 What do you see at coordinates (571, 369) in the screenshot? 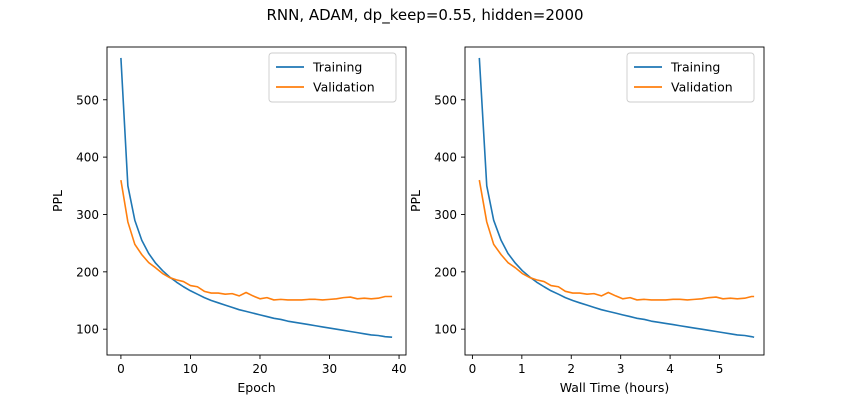
I see `x-tick-label: 2` at bounding box center [571, 369].